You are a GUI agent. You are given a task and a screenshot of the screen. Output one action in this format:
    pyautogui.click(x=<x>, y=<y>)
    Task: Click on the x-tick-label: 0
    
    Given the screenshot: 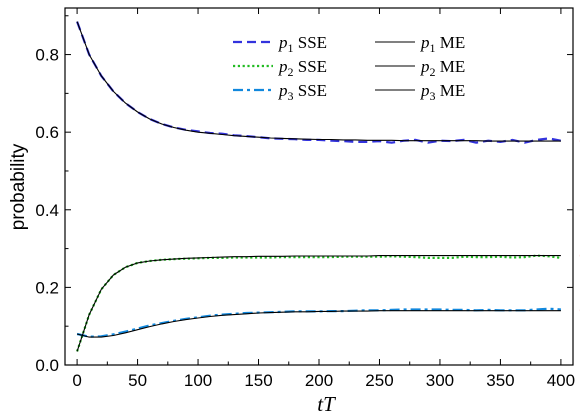 What is the action you would take?
    pyautogui.click(x=76, y=380)
    